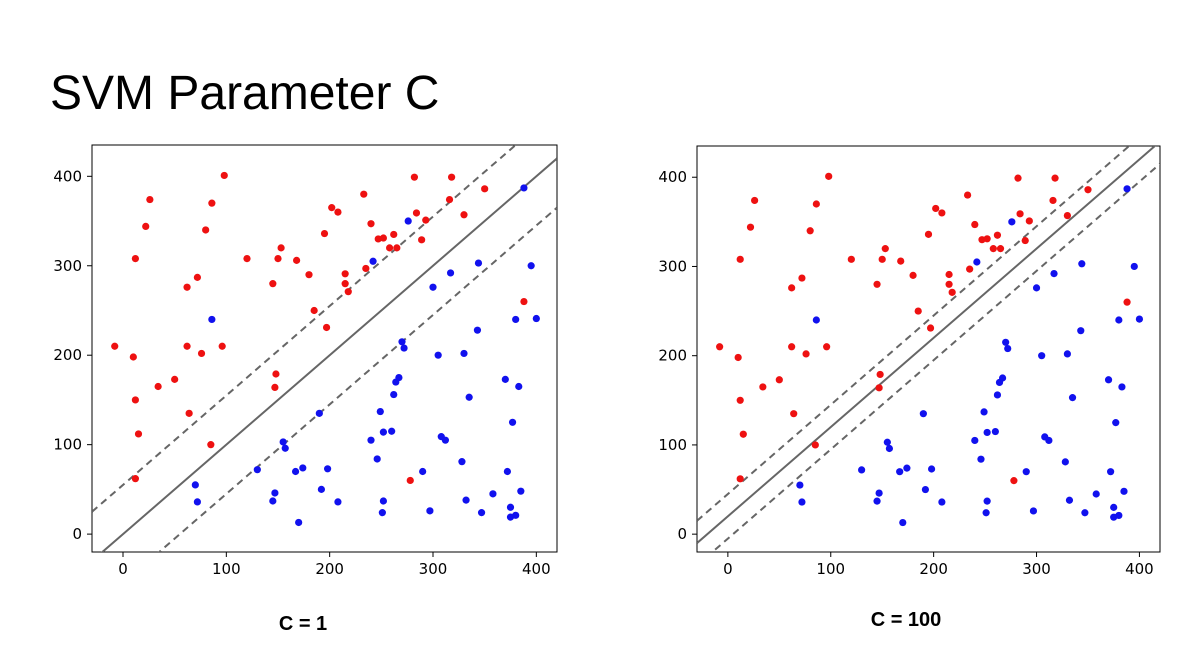 Image resolution: width=1200 pixels, height=672 pixels. I want to click on y-tick-label: 200, so click(67, 355).